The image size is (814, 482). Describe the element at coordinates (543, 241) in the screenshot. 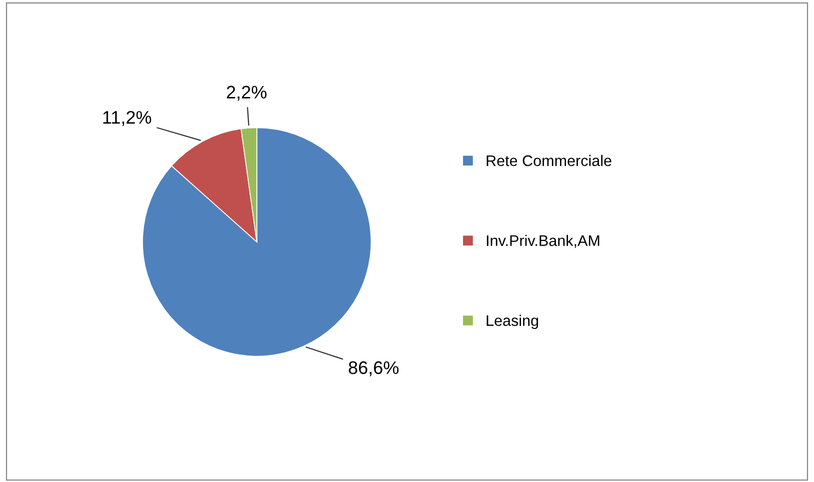

I see `legend-label: Inv.Priv.Bank,AM` at that location.